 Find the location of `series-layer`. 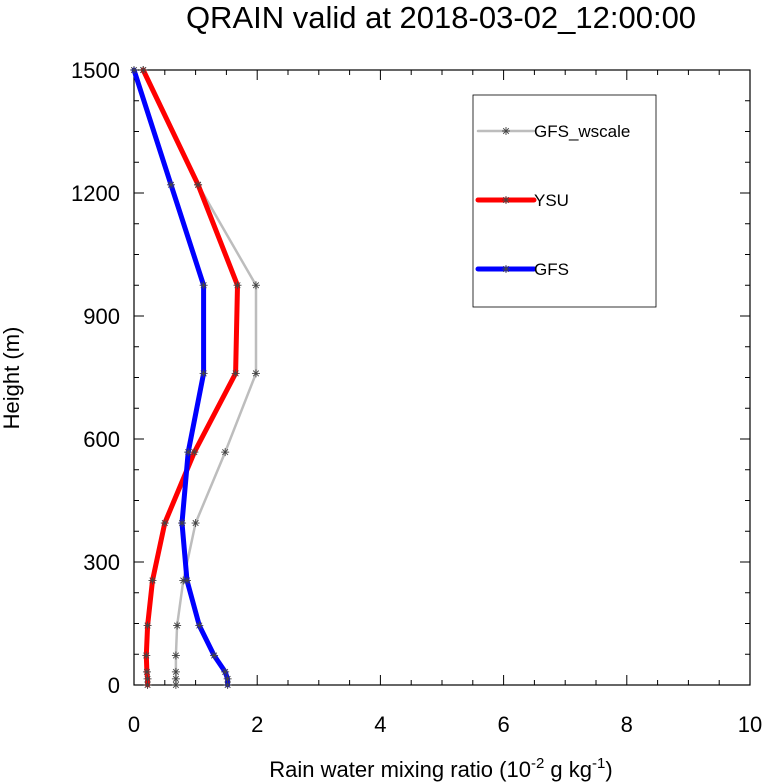

series-layer is located at coordinates (195, 377).